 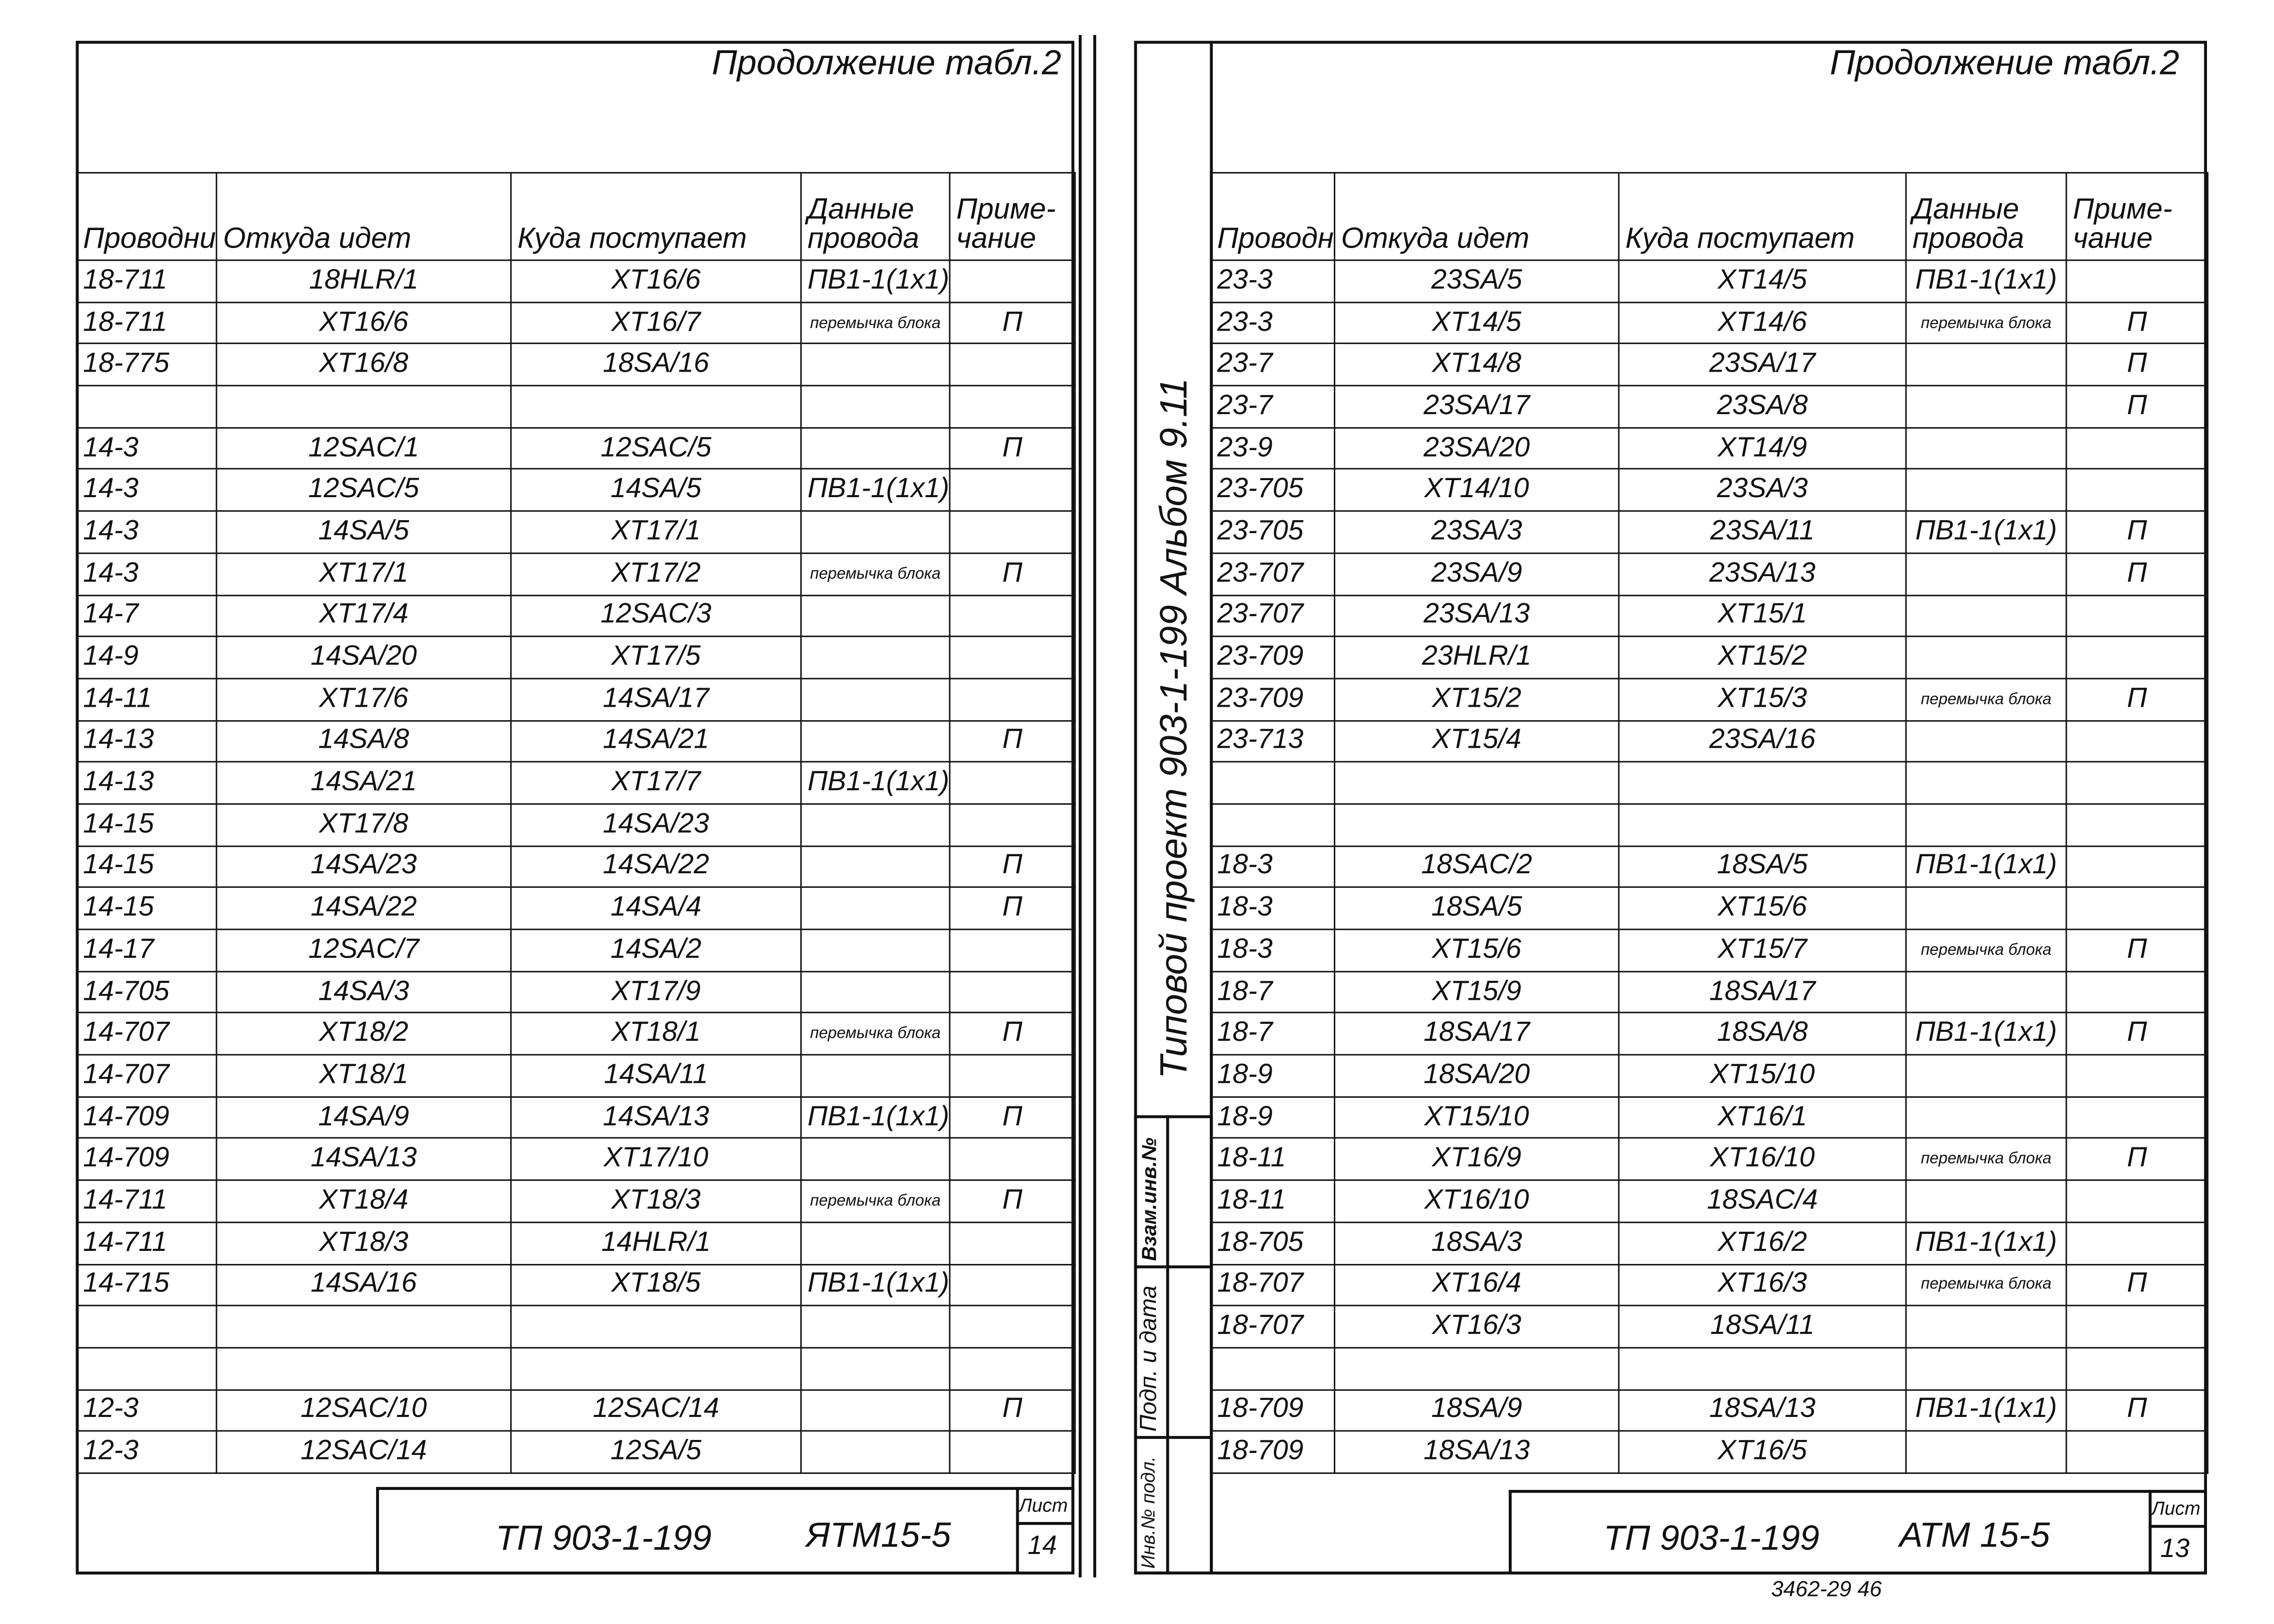 I want to click on table-cell: 14SA/23, so click(x=364, y=867).